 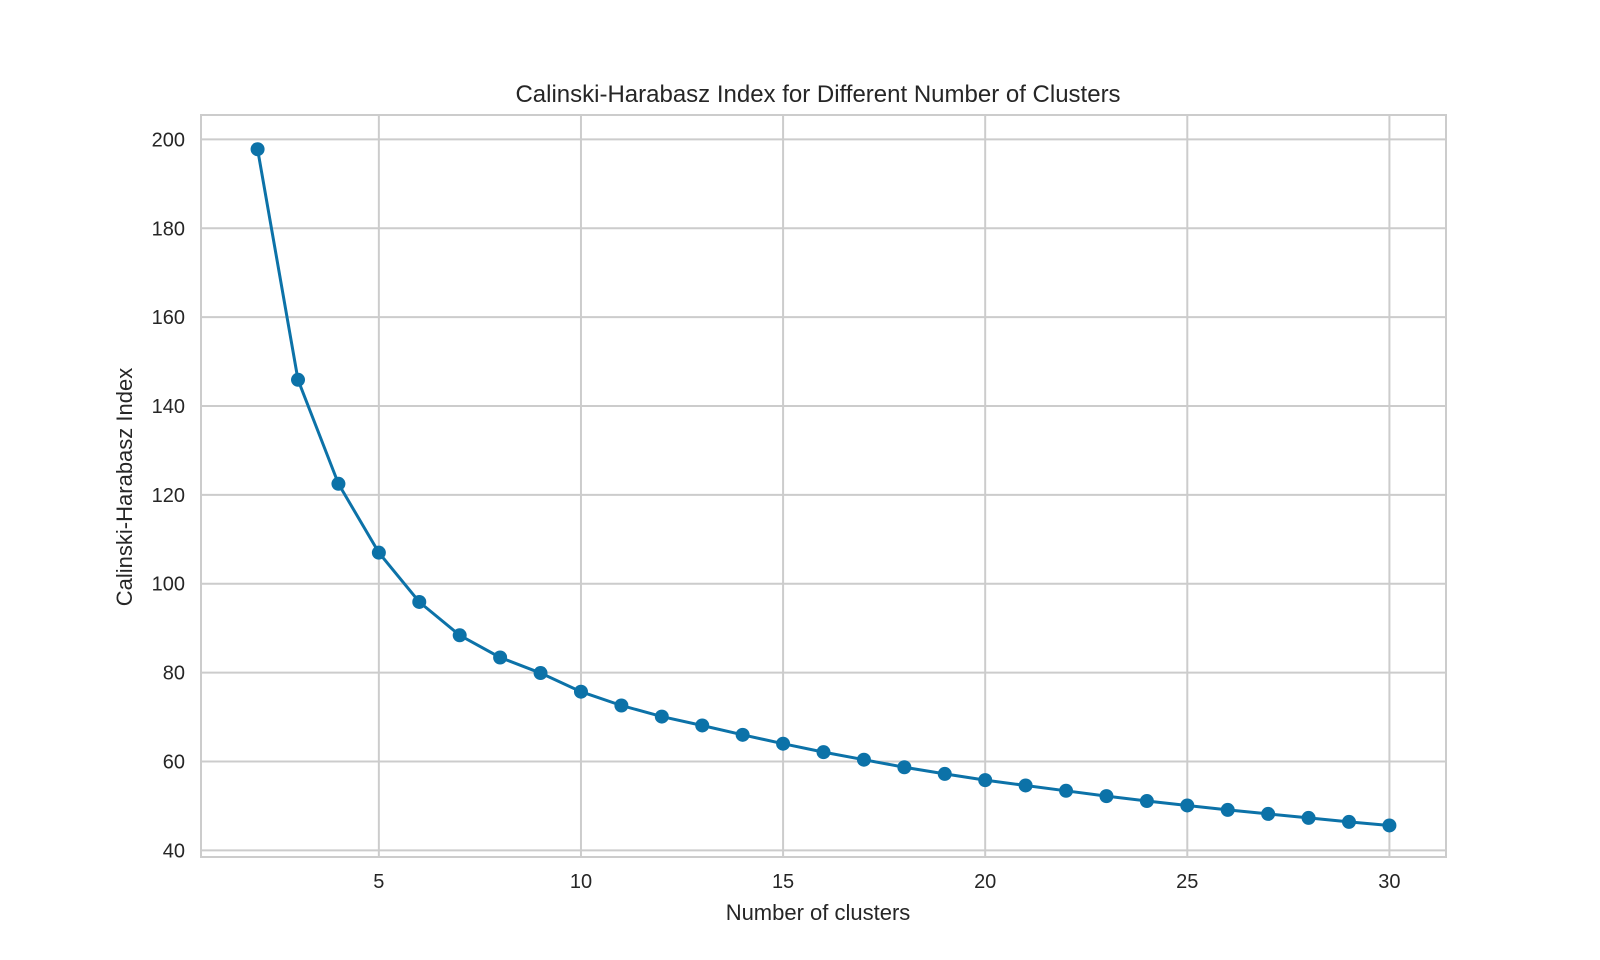 What do you see at coordinates (168, 318) in the screenshot?
I see `y-tick-label: 160` at bounding box center [168, 318].